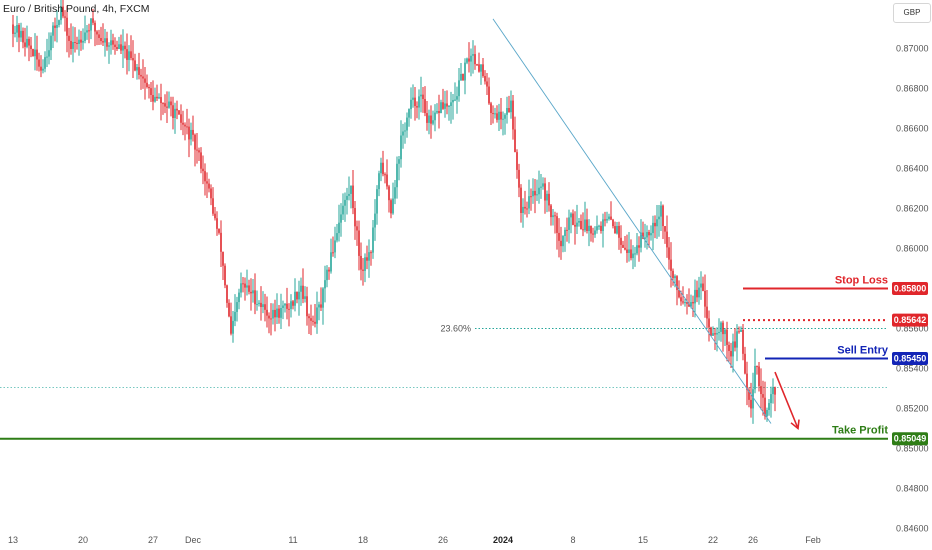  What do you see at coordinates (912, 129) in the screenshot?
I see `y-tick-label: 0.86600` at bounding box center [912, 129].